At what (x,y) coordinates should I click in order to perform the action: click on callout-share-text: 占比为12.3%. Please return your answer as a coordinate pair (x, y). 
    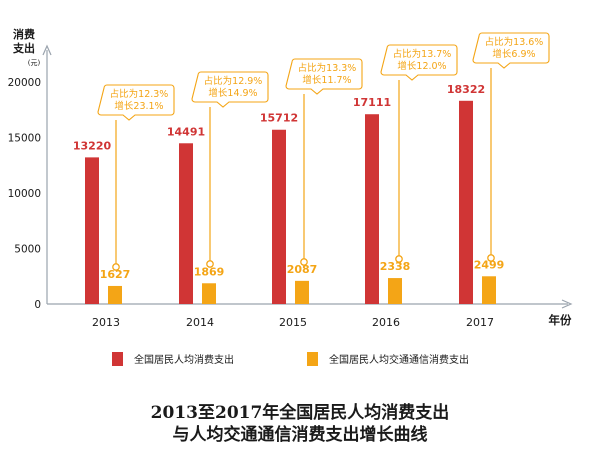
    Looking at the image, I should click on (139, 94).